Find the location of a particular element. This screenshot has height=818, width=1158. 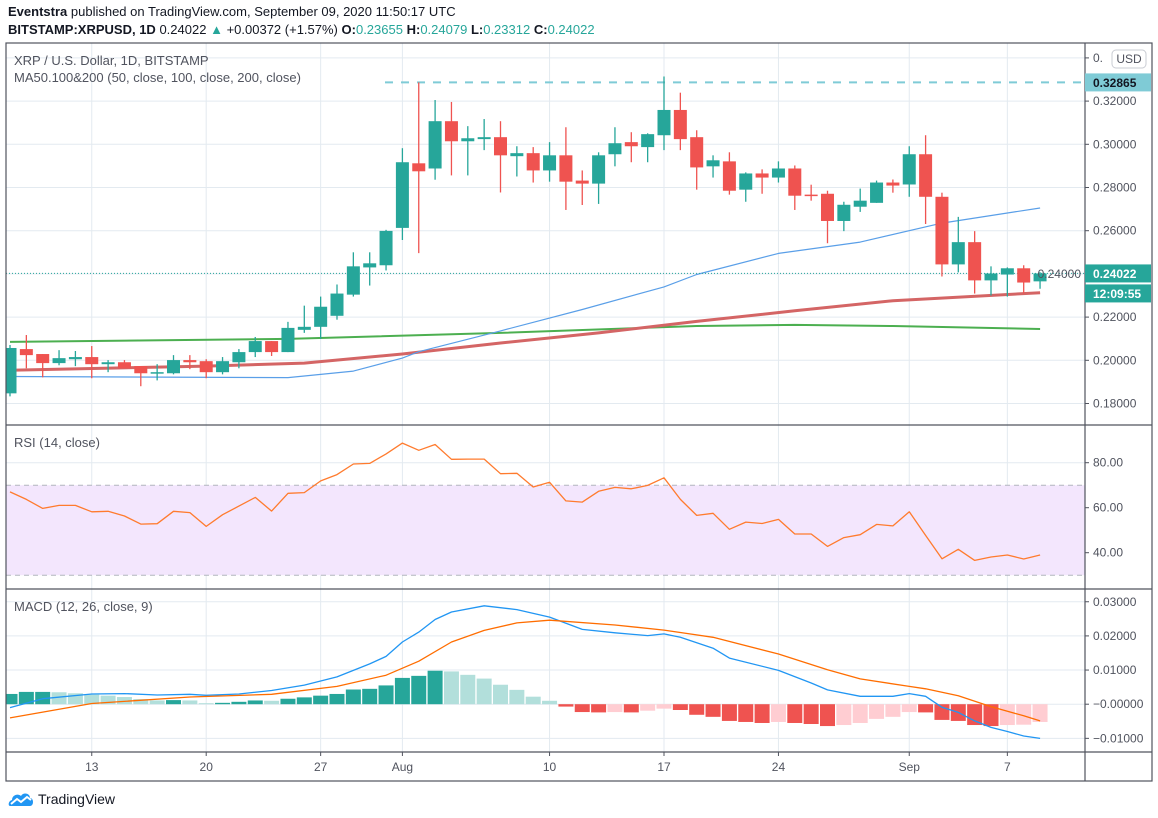

rsi-label: RSI (14, close) is located at coordinates (57, 442).